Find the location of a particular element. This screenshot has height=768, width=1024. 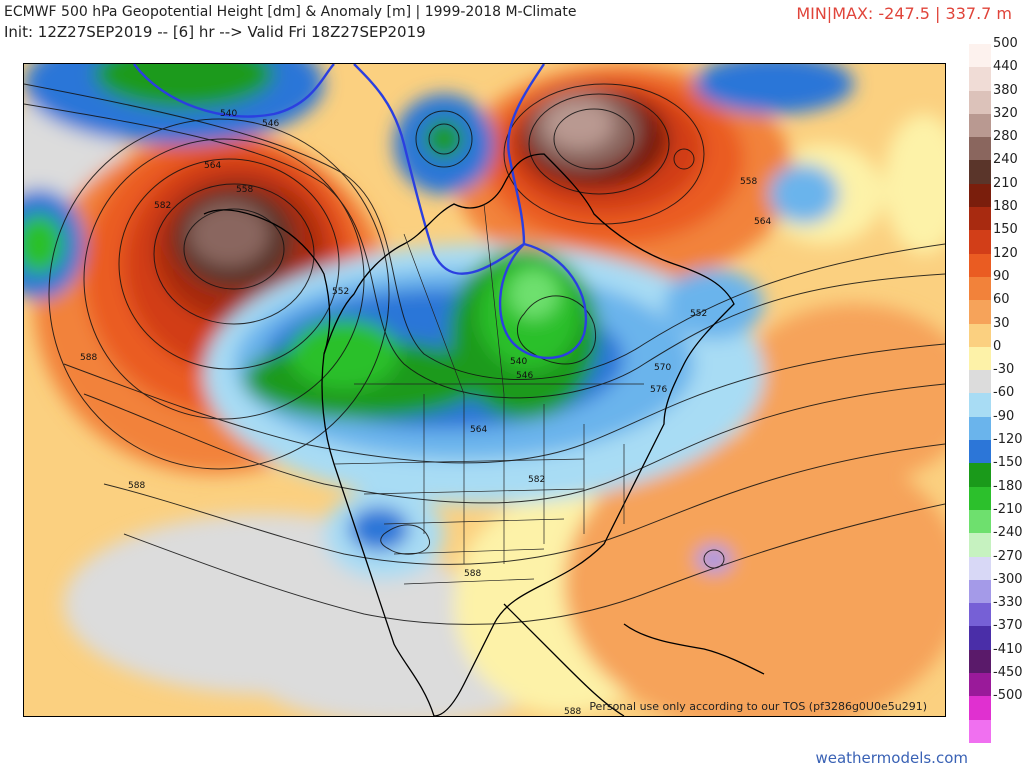

legend-label: 210 is located at coordinates (1005, 183).